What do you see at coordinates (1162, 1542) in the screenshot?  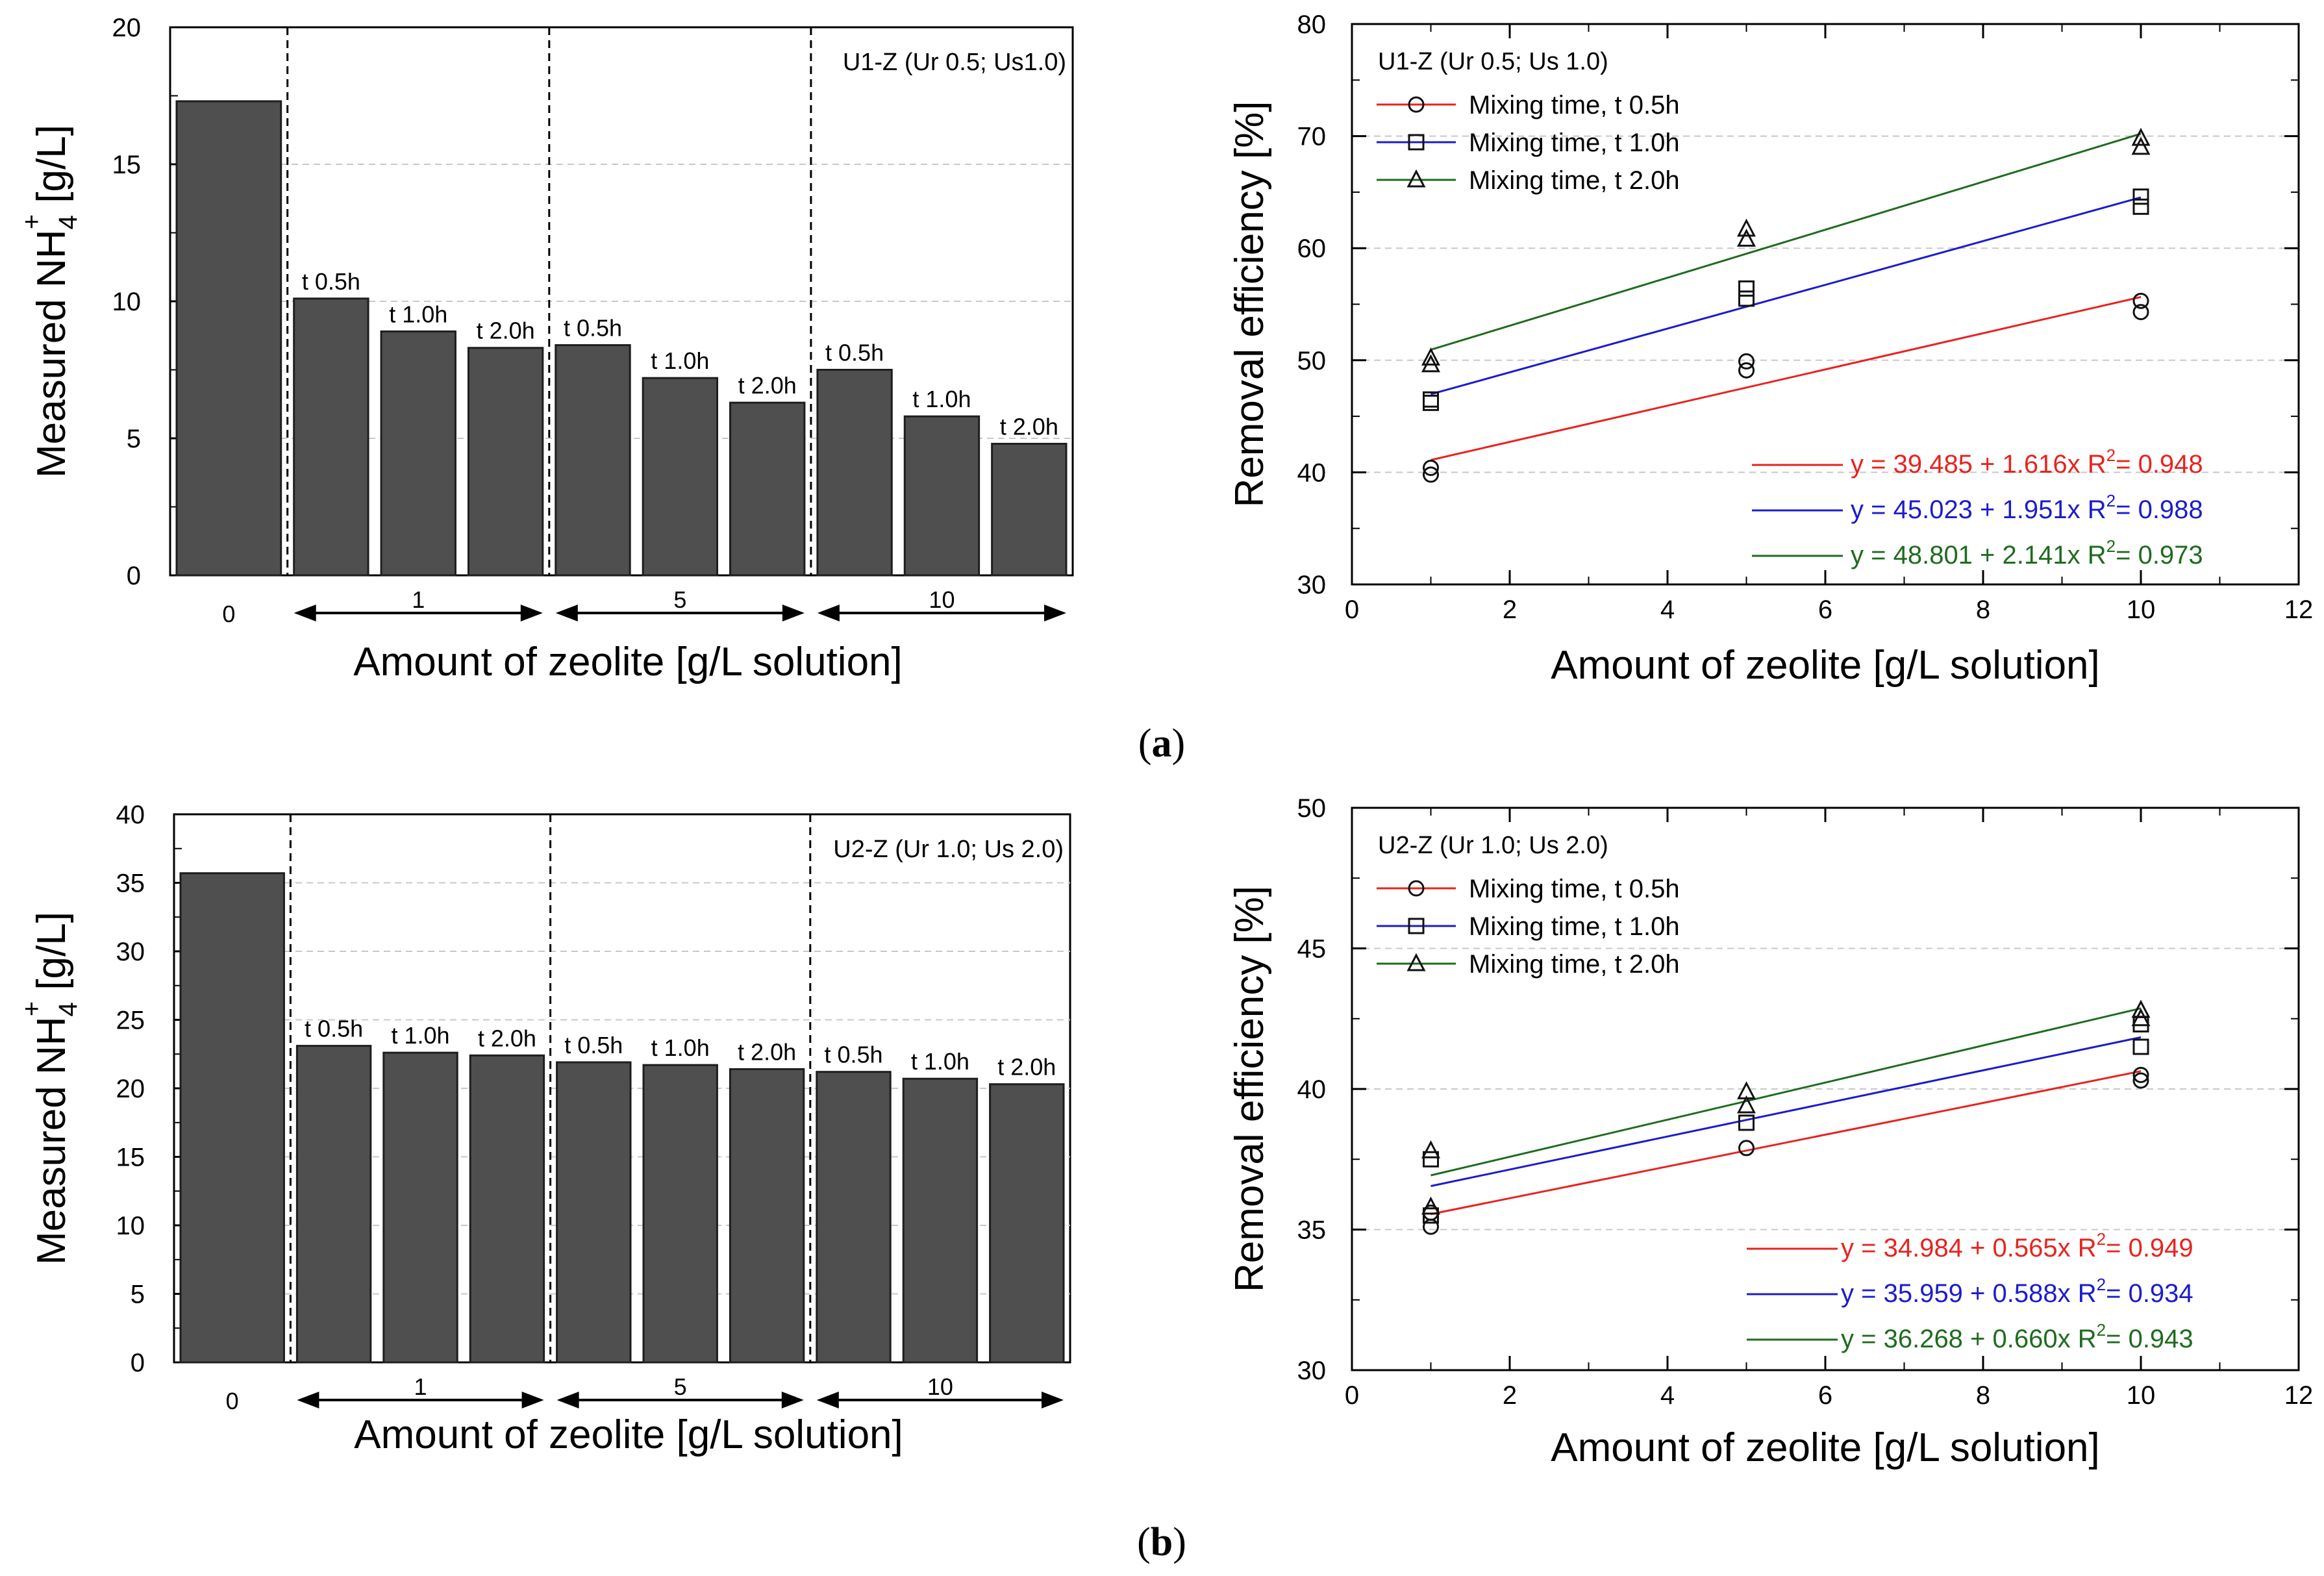 I see `panel-label-b: (b)` at bounding box center [1162, 1542].